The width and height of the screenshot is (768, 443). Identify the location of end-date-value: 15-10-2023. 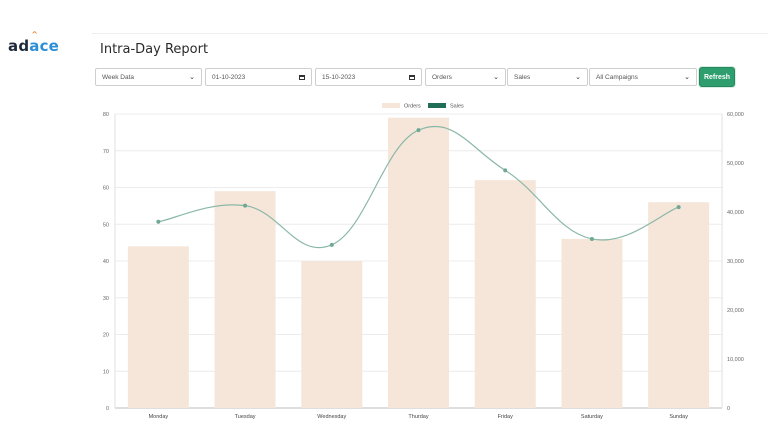
(339, 77).